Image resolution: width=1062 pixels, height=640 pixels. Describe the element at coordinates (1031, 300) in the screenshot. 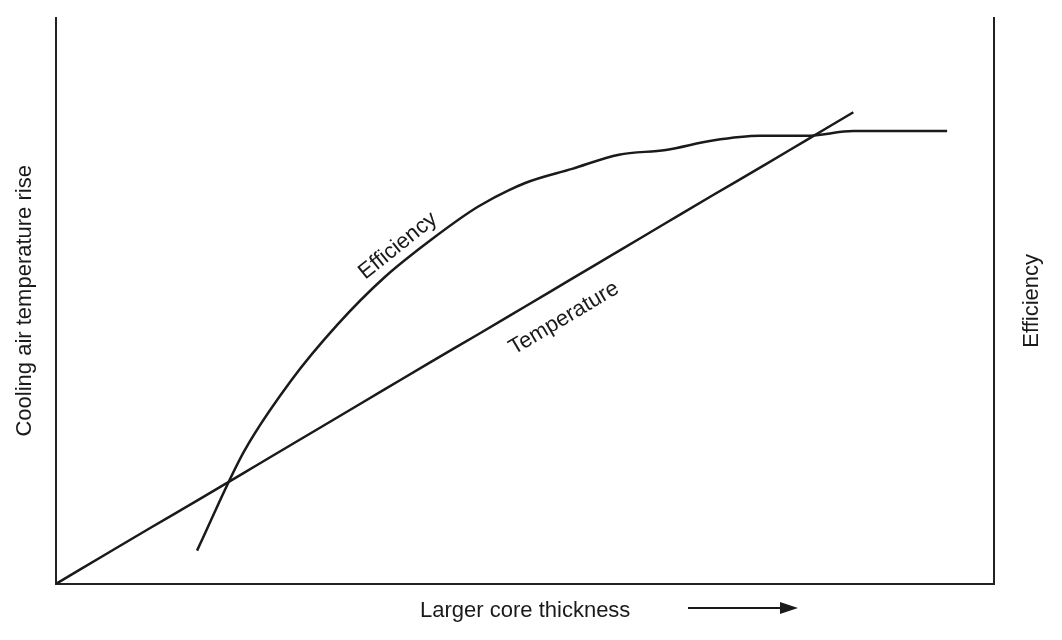

I see `y2-axis-title: Efficiency` at that location.